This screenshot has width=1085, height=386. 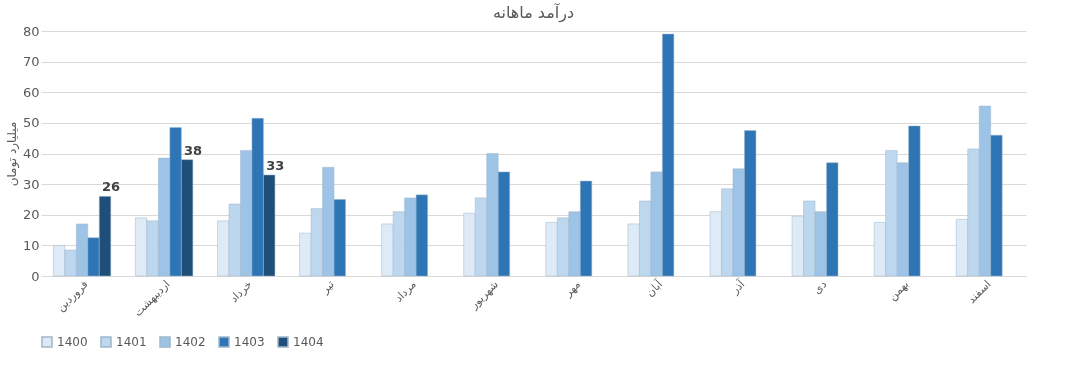 I want to click on y-axis-title: میلیارد تومان, so click(x=12, y=154).